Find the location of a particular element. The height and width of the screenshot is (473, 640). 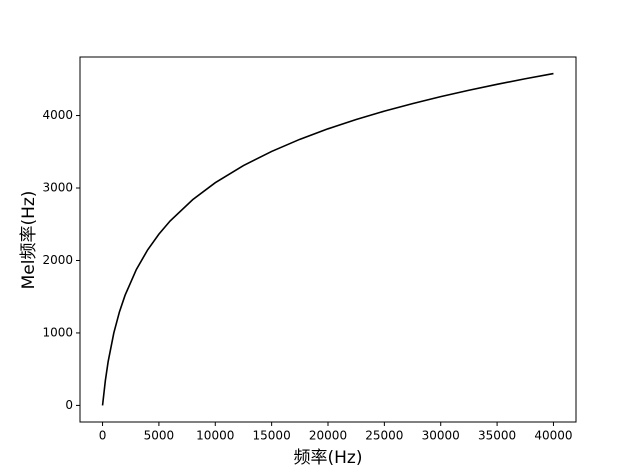

x-tick-label: 40000 is located at coordinates (553, 436).